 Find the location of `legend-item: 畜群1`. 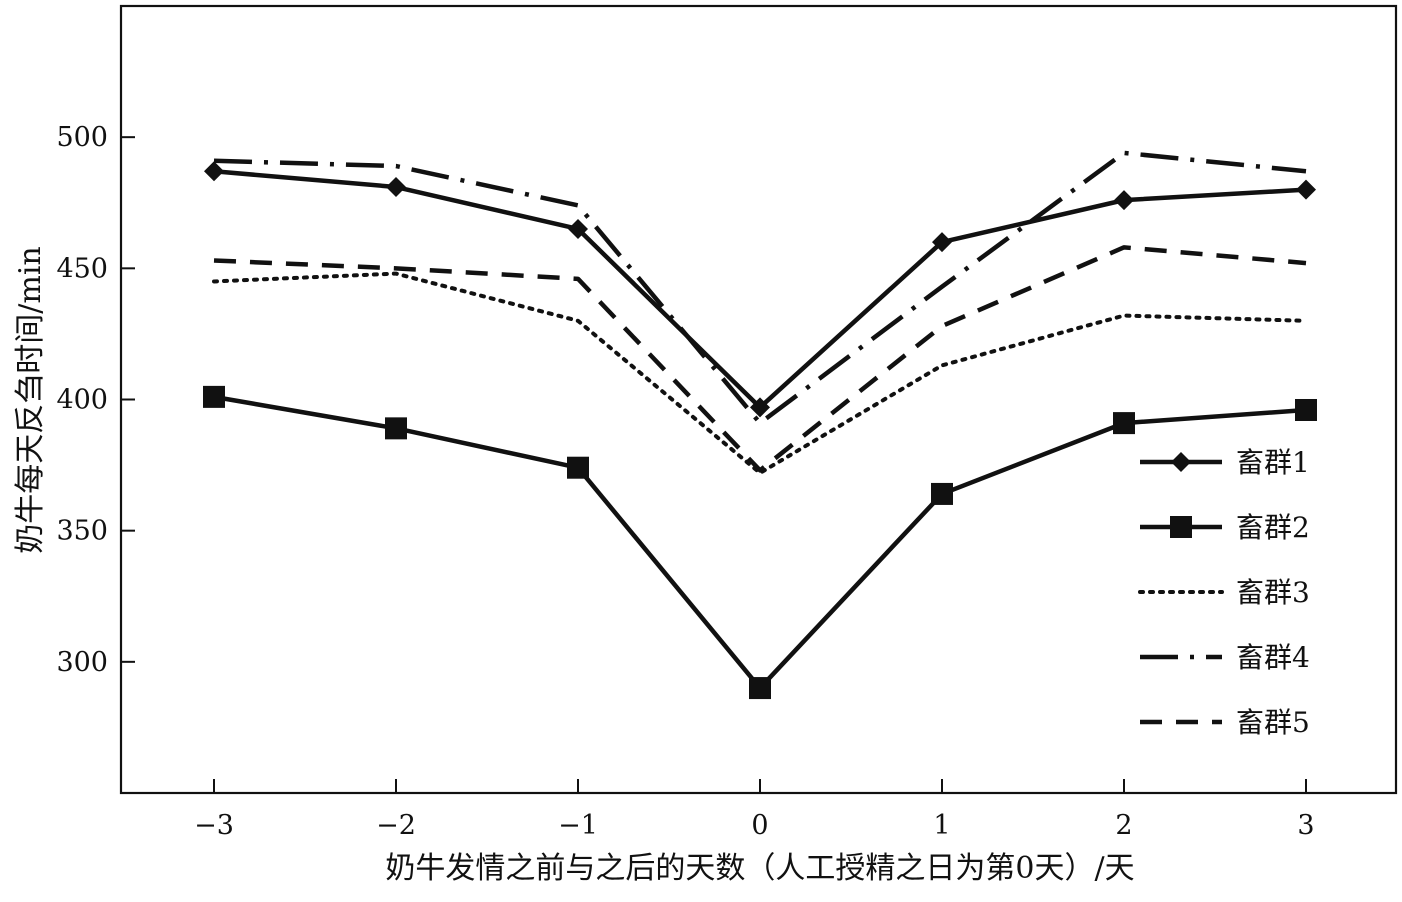

legend-item: 畜群1 is located at coordinates (1225, 462).